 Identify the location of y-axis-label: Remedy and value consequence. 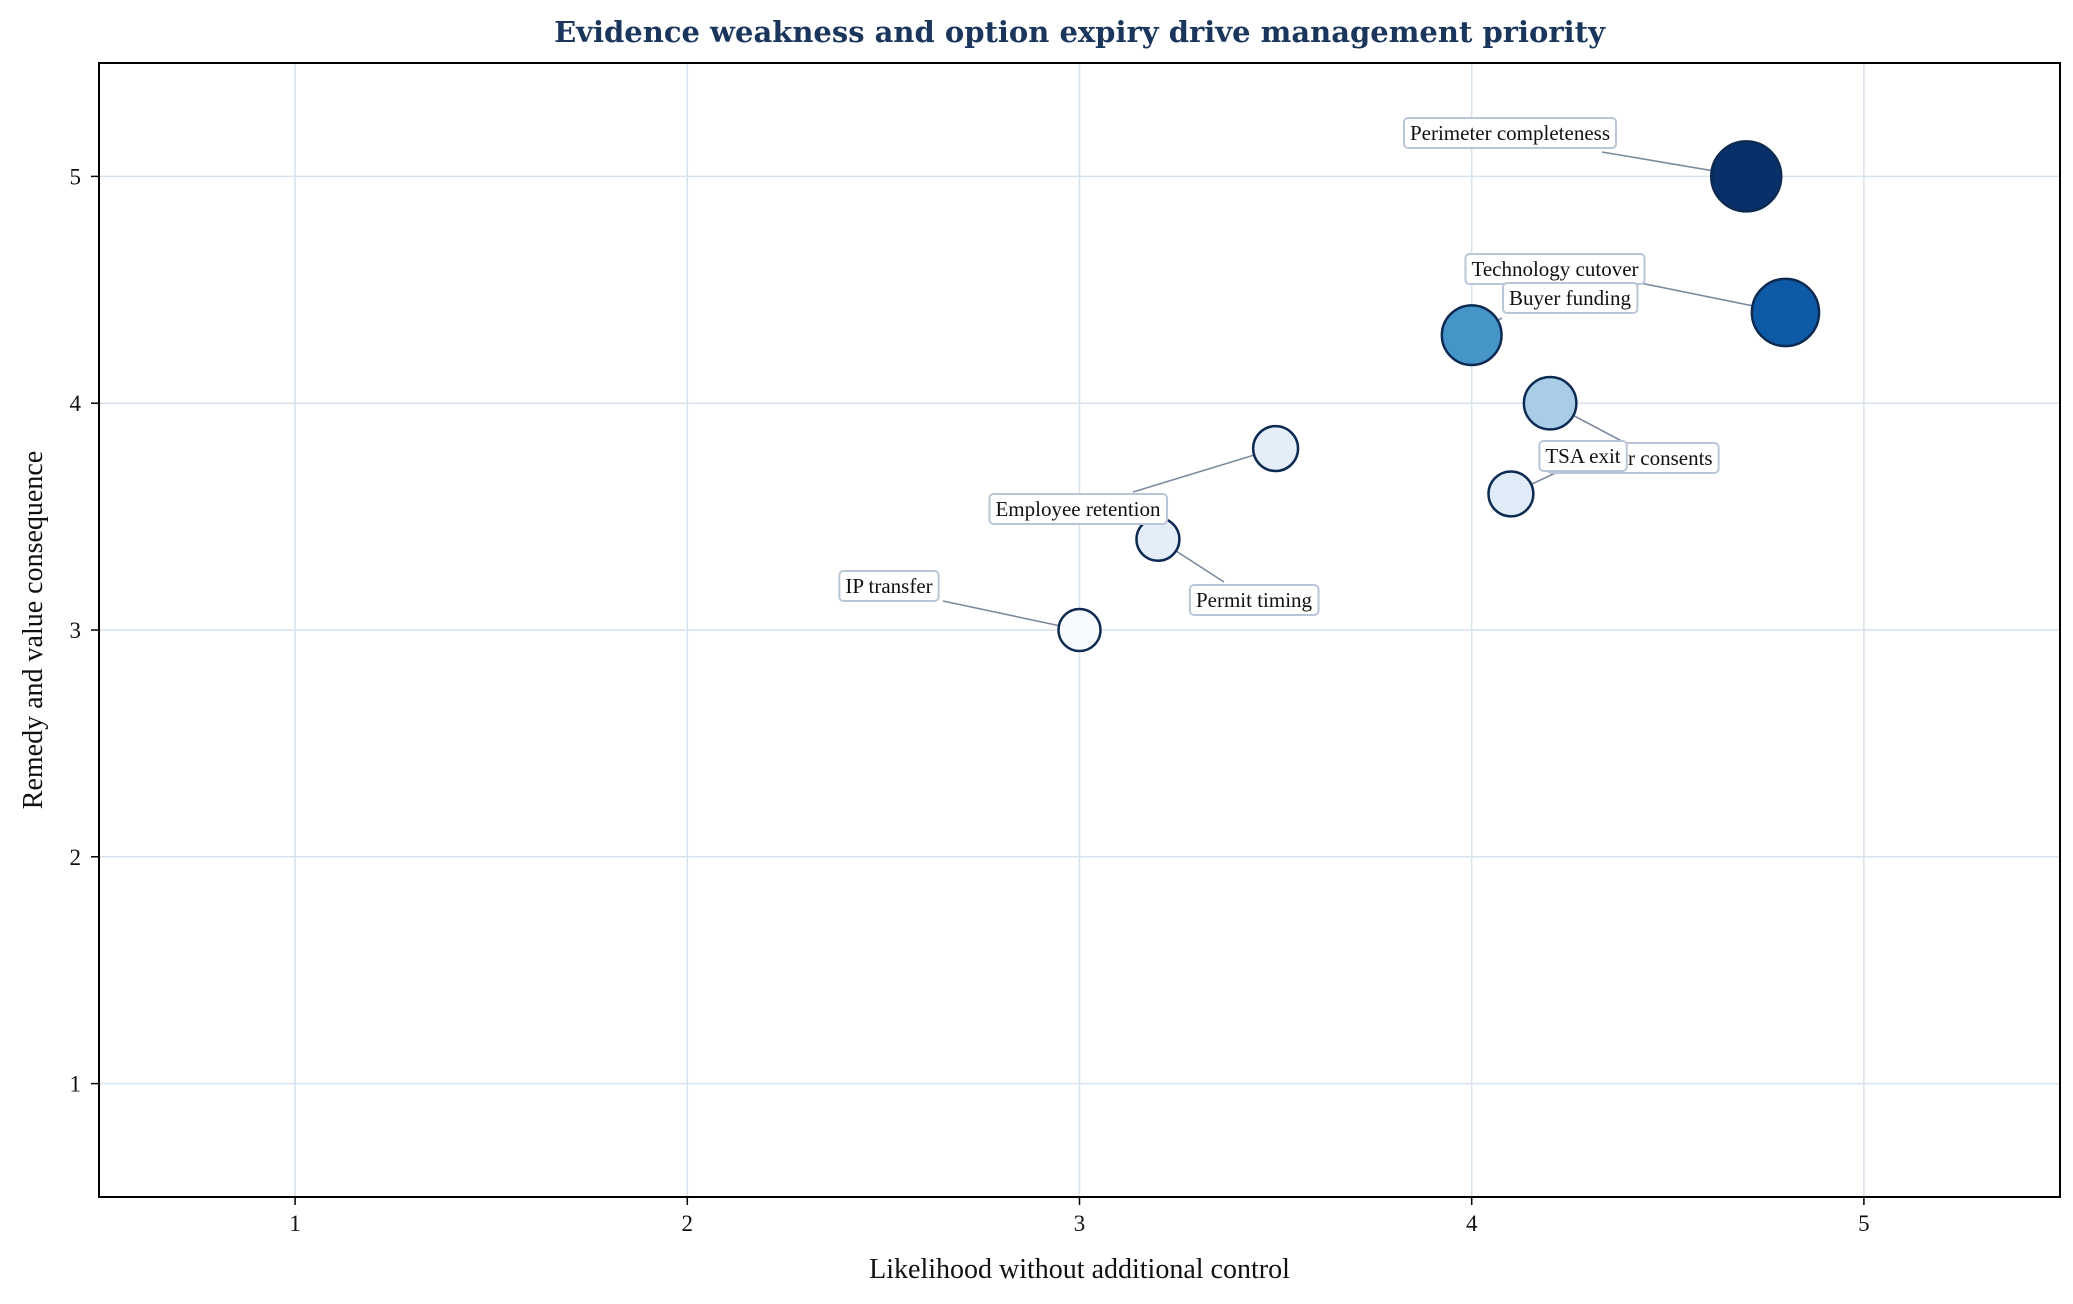
(33, 630).